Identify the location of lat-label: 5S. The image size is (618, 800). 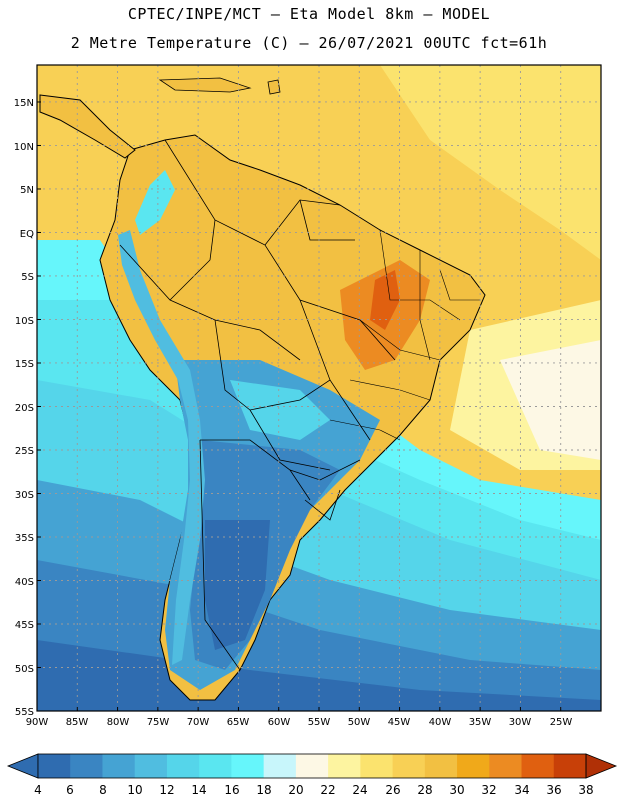
(27, 277).